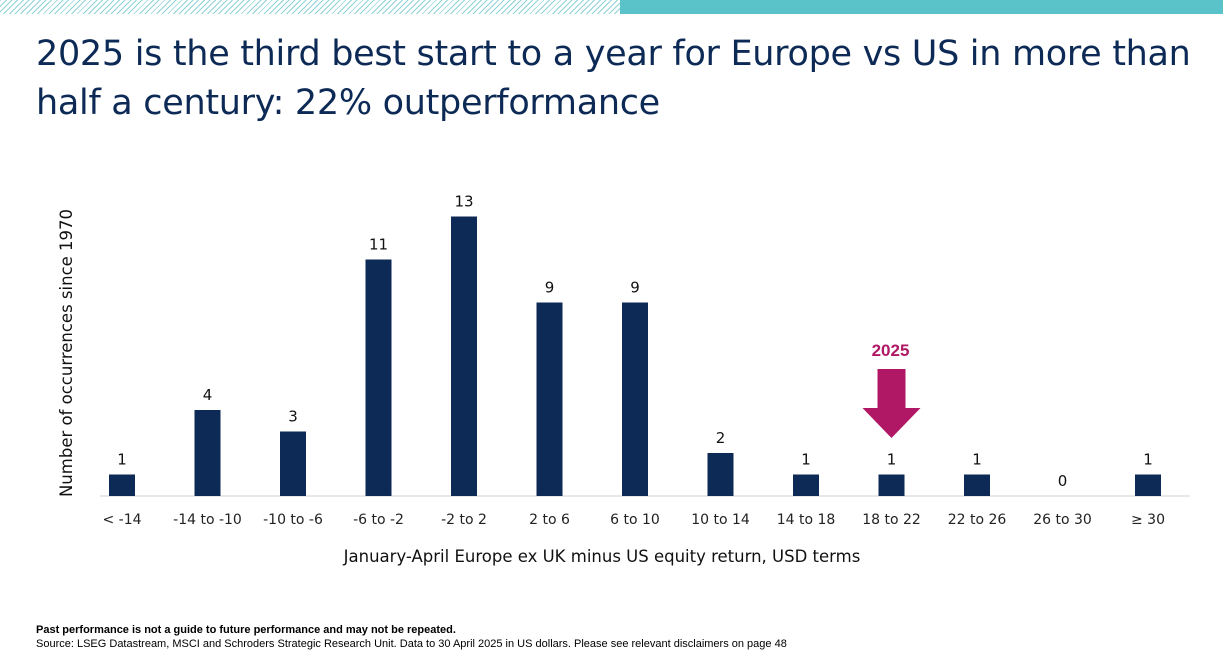 The height and width of the screenshot is (658, 1223). What do you see at coordinates (121, 520) in the screenshot?
I see `x-tick-label: < -14` at bounding box center [121, 520].